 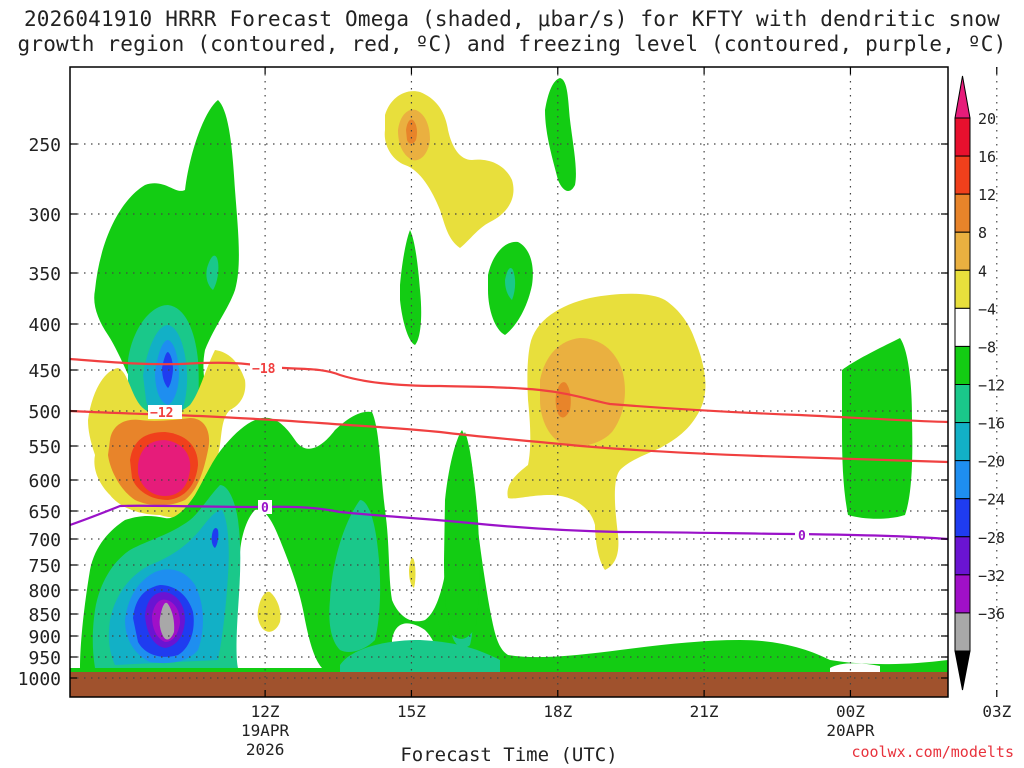 I want to click on contour-label-minus12: −12, so click(x=161, y=413).